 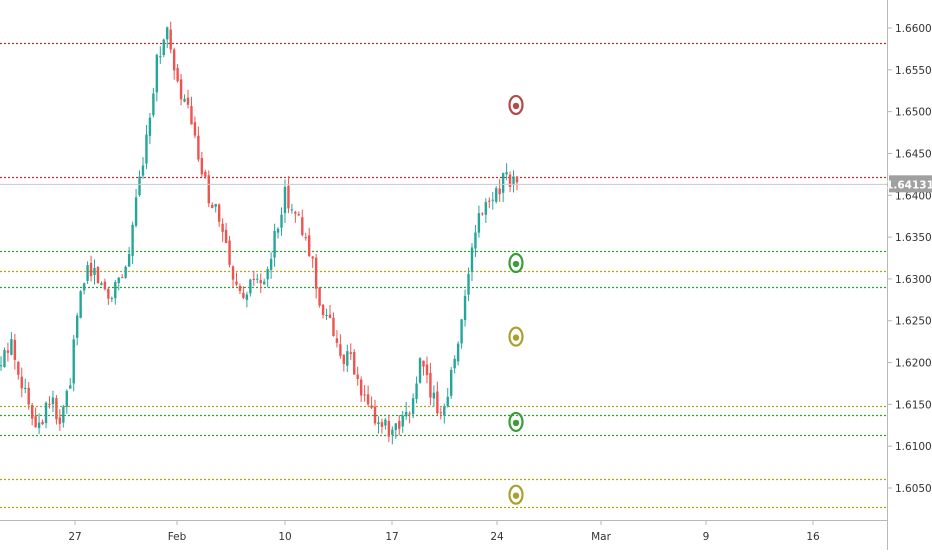 I want to click on price-tick-label: 1.65000, so click(x=913, y=113).